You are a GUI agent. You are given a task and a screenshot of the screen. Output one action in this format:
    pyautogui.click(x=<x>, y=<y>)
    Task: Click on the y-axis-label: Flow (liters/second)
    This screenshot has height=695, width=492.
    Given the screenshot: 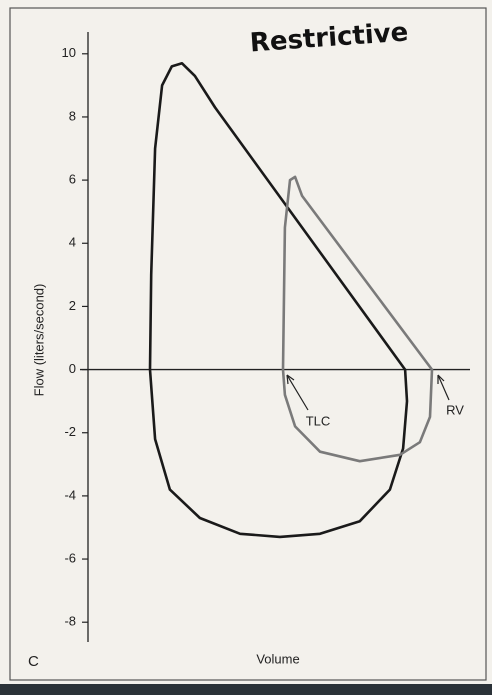 What is the action you would take?
    pyautogui.click(x=38, y=340)
    